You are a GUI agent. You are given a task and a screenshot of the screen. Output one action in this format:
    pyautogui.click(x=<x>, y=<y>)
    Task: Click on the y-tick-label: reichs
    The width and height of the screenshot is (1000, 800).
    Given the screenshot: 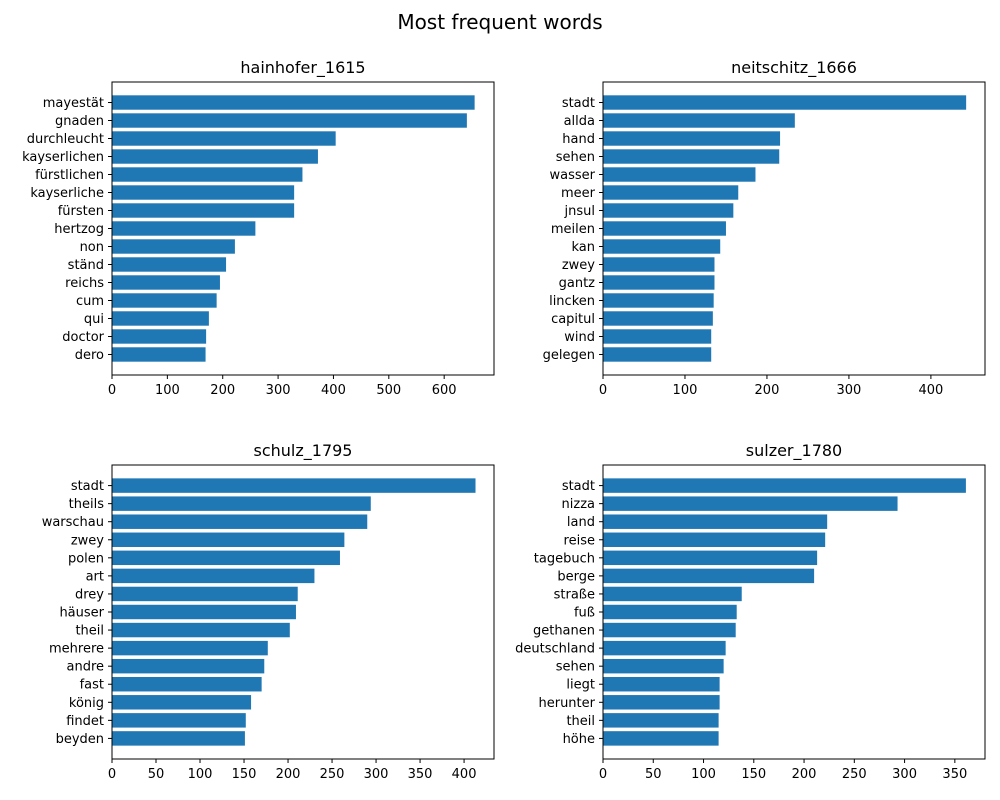 What is the action you would take?
    pyautogui.click(x=84, y=283)
    